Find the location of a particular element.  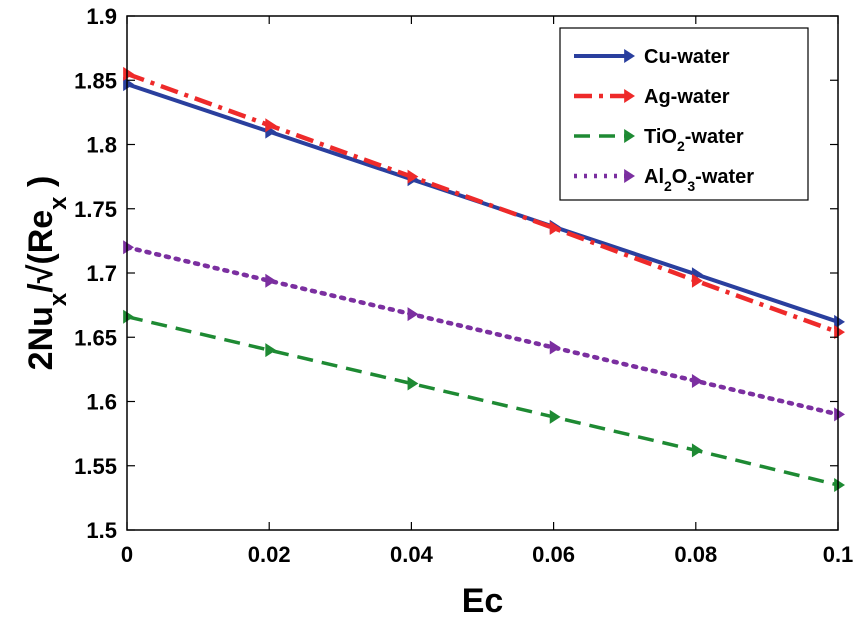

y-axis-label-close: ) is located at coordinates (41, 186).